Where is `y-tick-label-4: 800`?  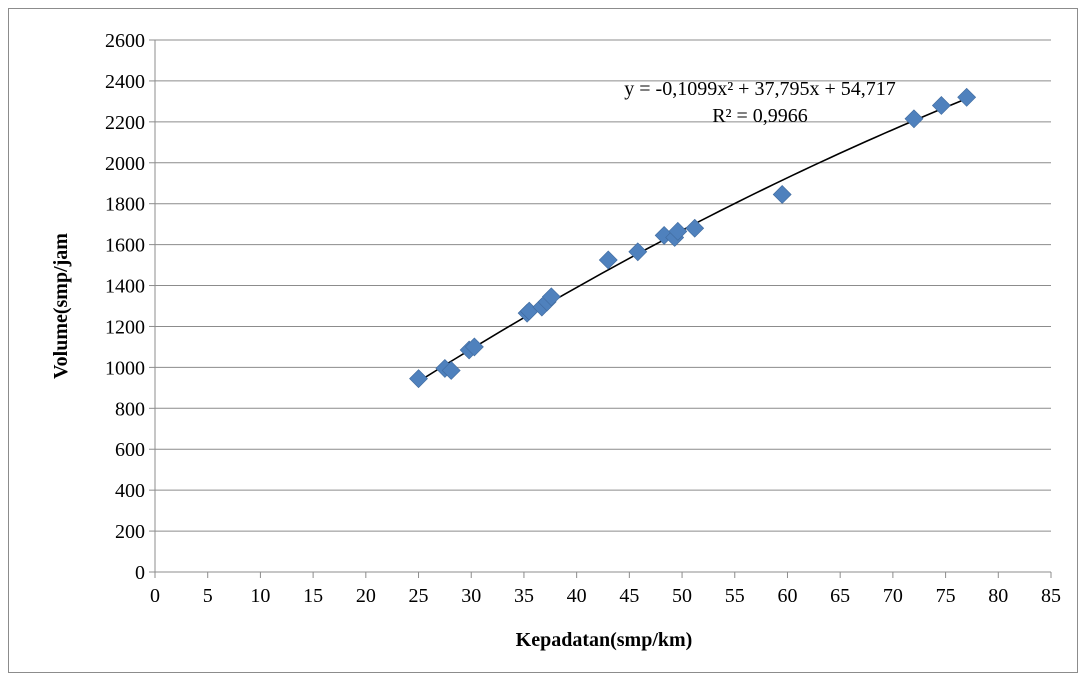 y-tick-label-4: 800 is located at coordinates (130, 409).